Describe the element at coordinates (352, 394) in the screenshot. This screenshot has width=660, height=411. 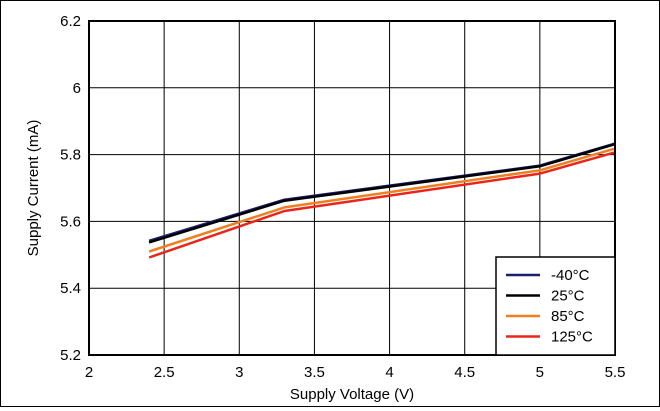
I see `x-axis-label: Supply Voltage (V)` at that location.